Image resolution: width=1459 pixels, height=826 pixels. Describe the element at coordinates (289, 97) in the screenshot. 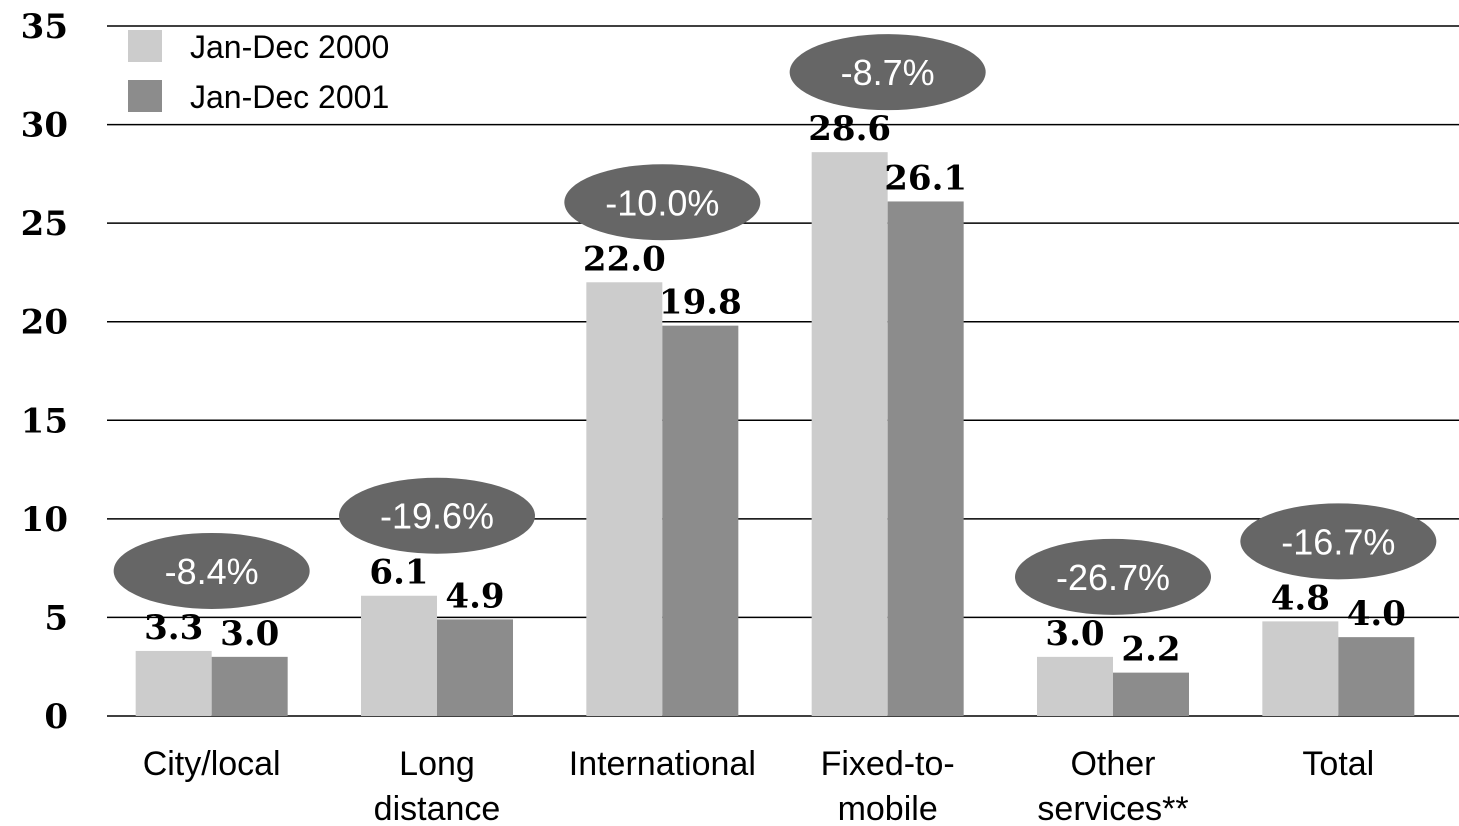

I see `legend-label: Jan-Dec 2001` at that location.